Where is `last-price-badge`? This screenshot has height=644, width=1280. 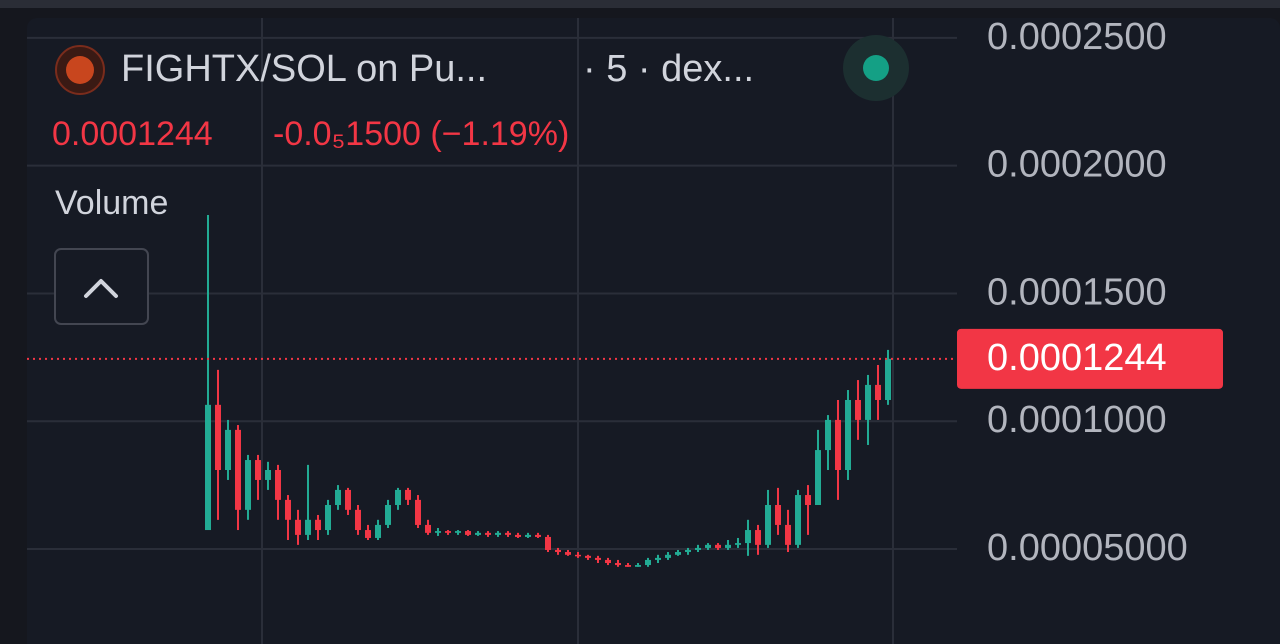
last-price-badge is located at coordinates (1090, 358).